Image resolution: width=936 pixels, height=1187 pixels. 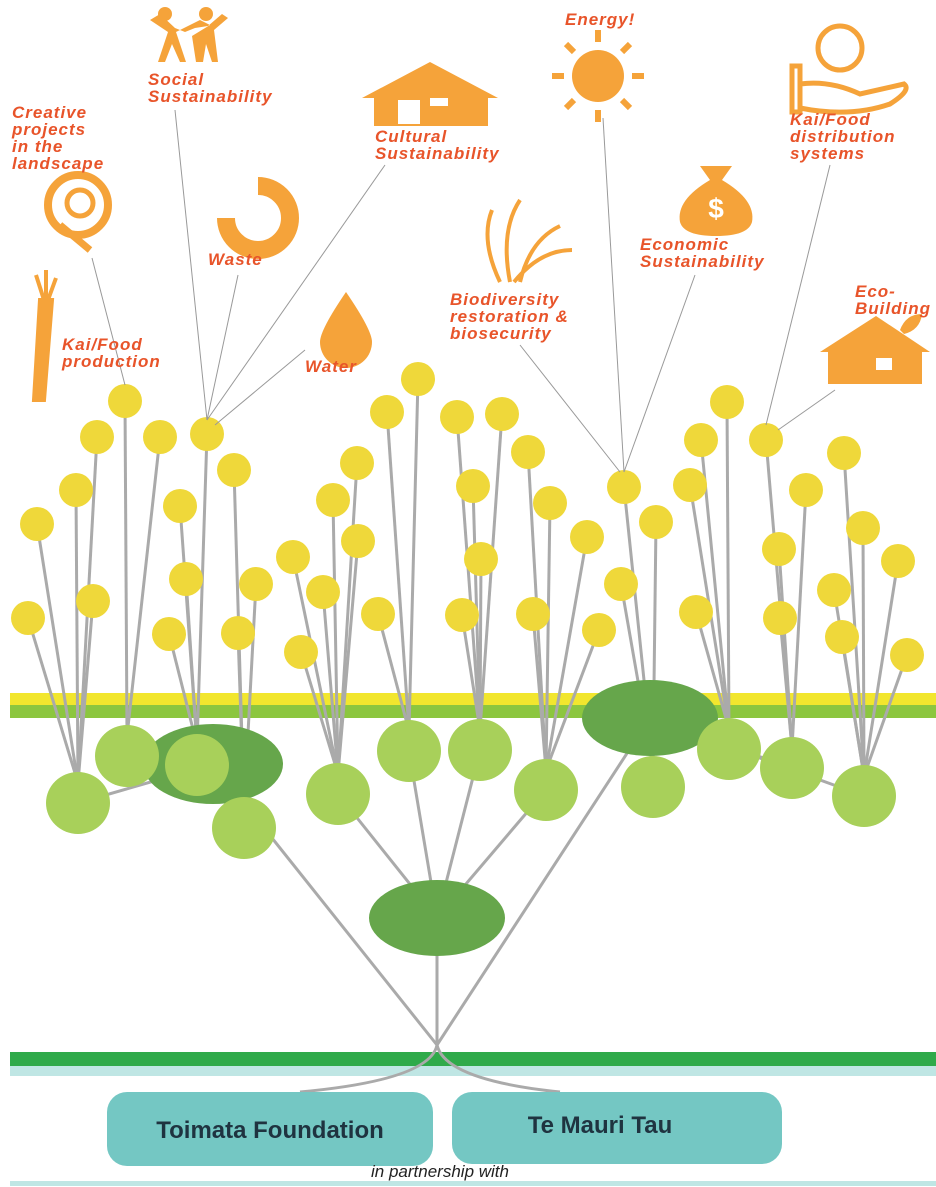 What do you see at coordinates (411, 136) in the screenshot?
I see `theme-label: Cultural` at bounding box center [411, 136].